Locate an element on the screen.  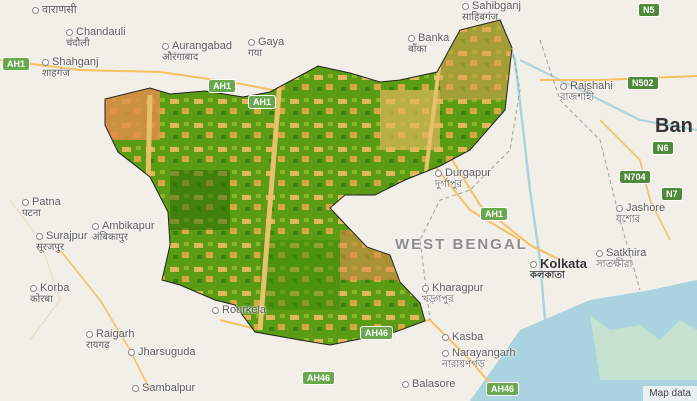
place-name-local: খড়্গপুর is located at coordinates (438, 299).